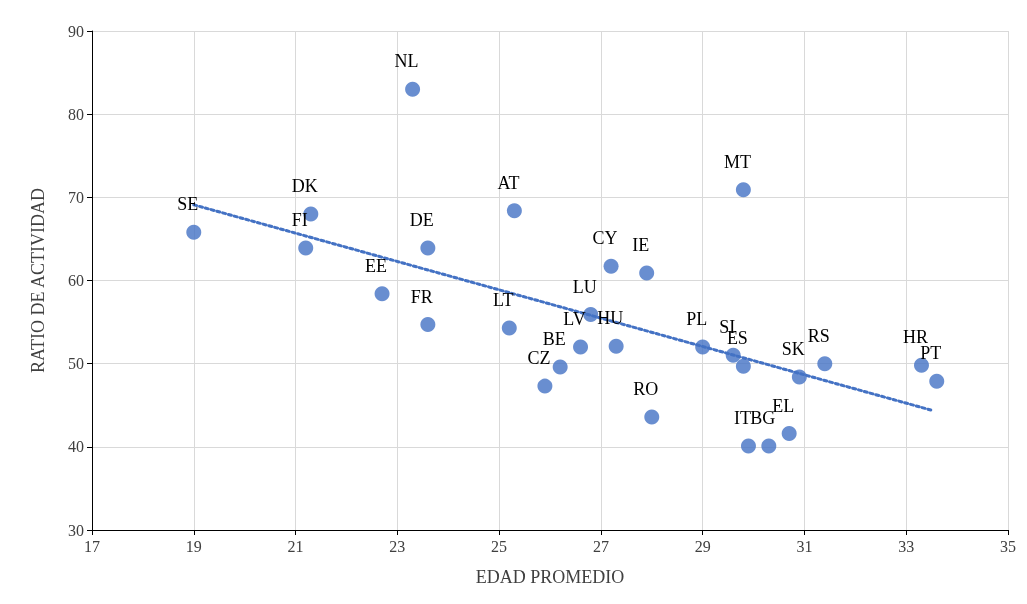  What do you see at coordinates (76, 197) in the screenshot?
I see `y-tick-label: 70` at bounding box center [76, 197].